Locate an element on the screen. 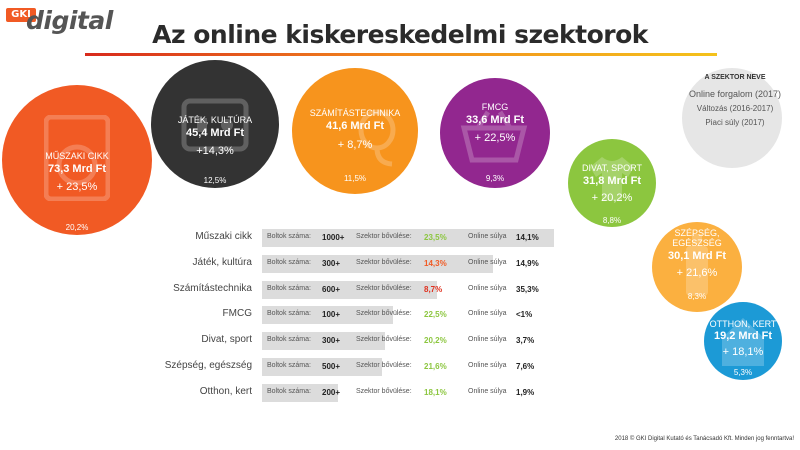 The width and height of the screenshot is (800, 450). house-icon is located at coordinates (743, 342).